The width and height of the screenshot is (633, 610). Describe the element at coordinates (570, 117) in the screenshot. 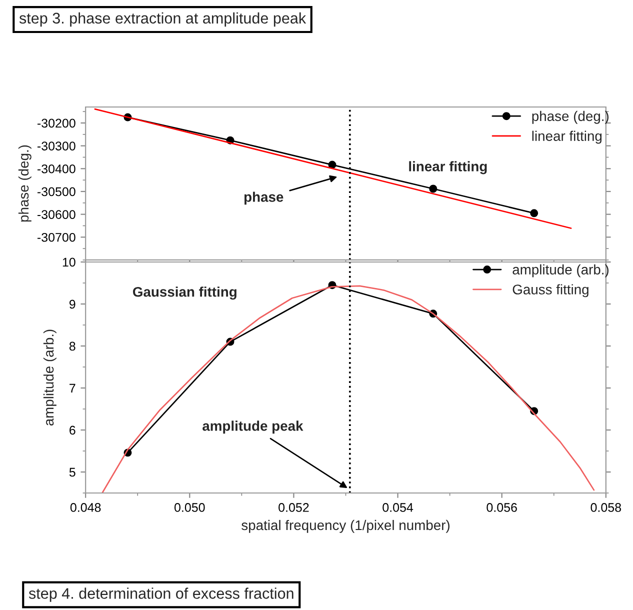

I see `legend-label: phase (deg.)` at that location.